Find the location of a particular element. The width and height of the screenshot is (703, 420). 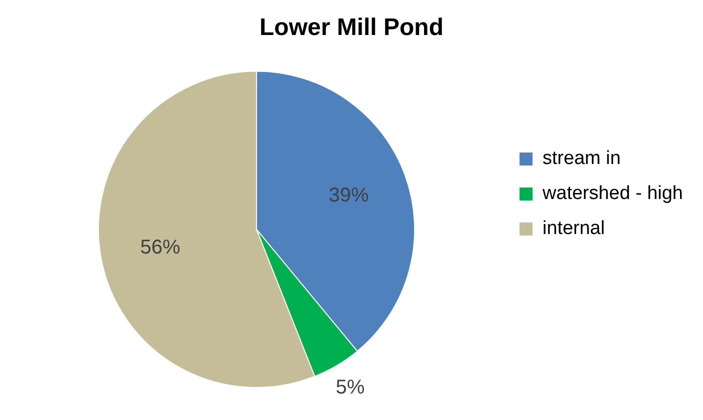

data-label: 56% is located at coordinates (160, 247).